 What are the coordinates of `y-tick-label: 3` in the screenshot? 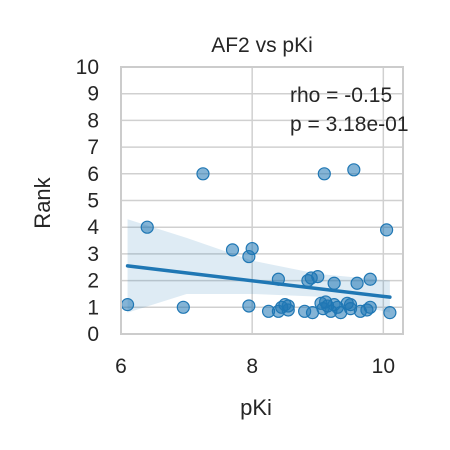 It's located at (93, 254).